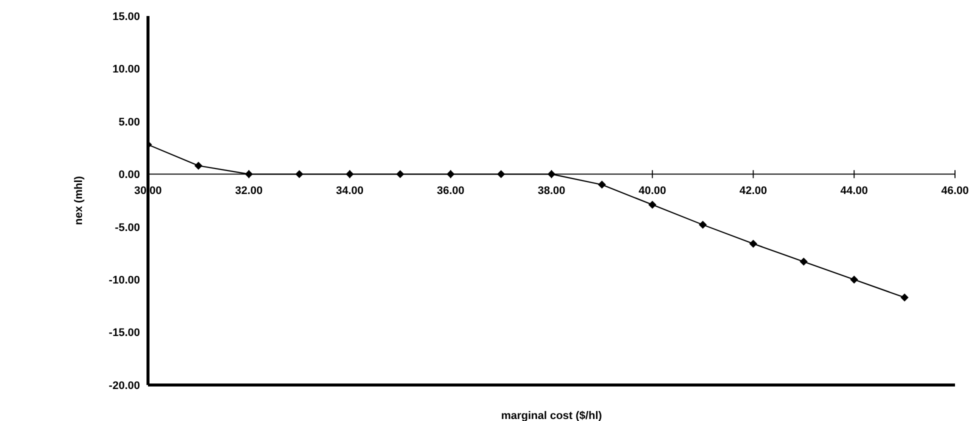 The image size is (980, 421). I want to click on x-tick-label: 34.00, so click(350, 191).